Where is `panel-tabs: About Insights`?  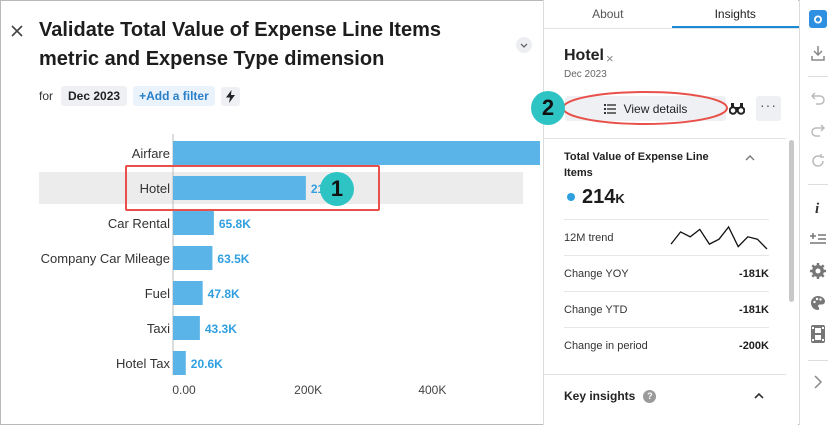
panel-tabs: About Insights is located at coordinates (671, 14).